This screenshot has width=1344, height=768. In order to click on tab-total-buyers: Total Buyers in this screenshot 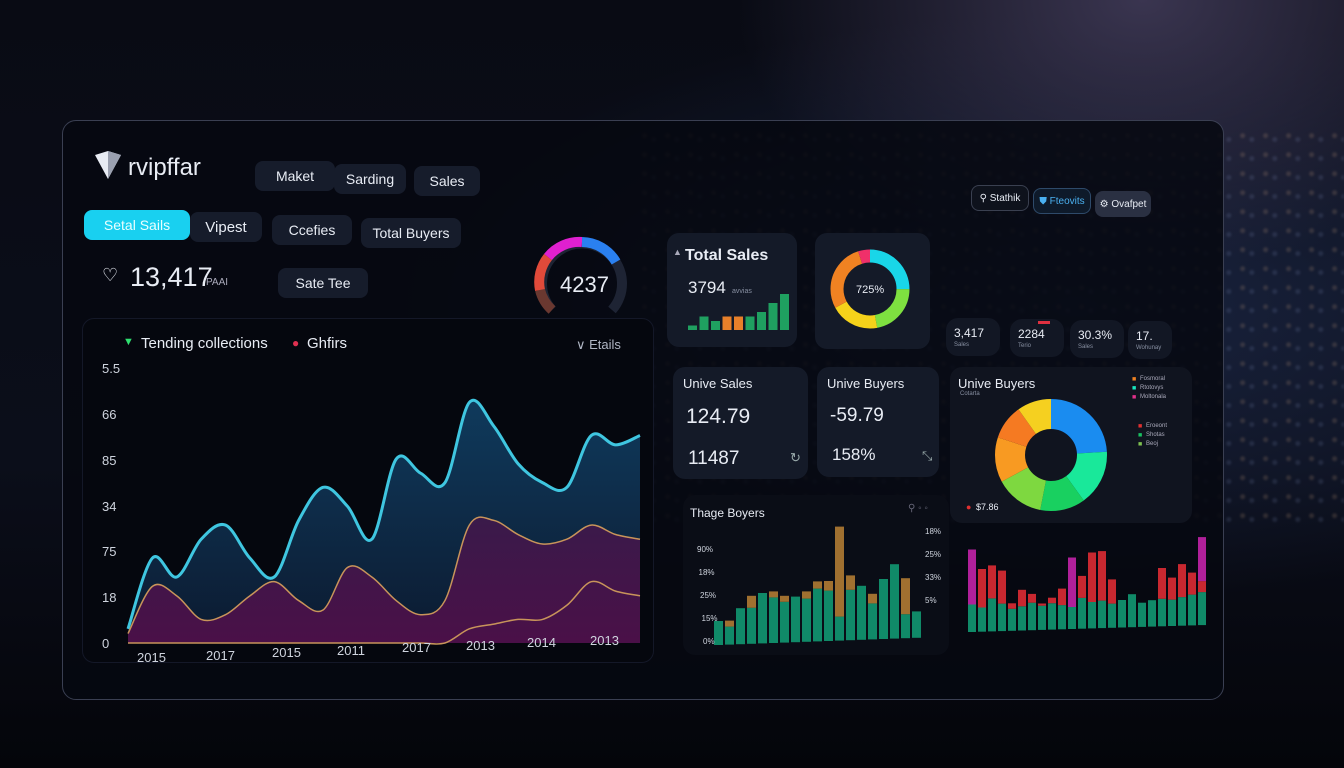, I will do `click(411, 233)`.